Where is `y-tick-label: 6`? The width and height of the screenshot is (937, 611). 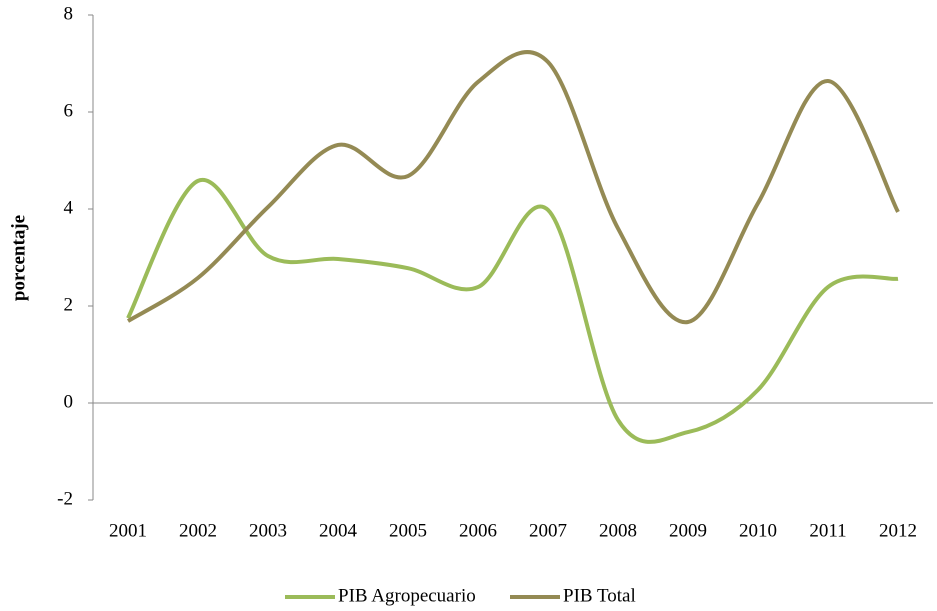 y-tick-label: 6 is located at coordinates (69, 110).